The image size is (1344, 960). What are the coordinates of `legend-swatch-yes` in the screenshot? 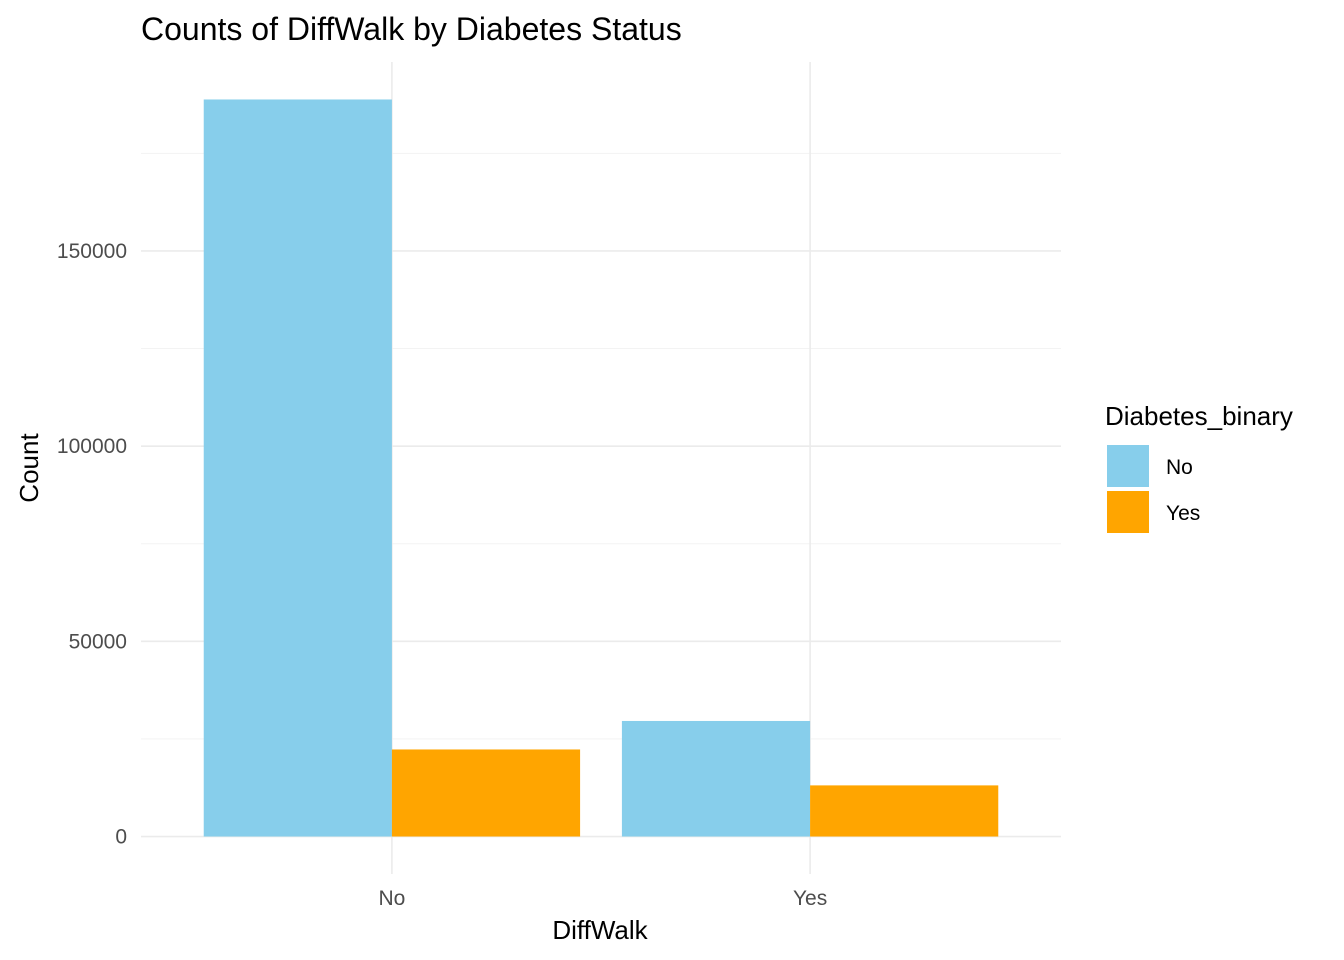 It's located at (1128, 512).